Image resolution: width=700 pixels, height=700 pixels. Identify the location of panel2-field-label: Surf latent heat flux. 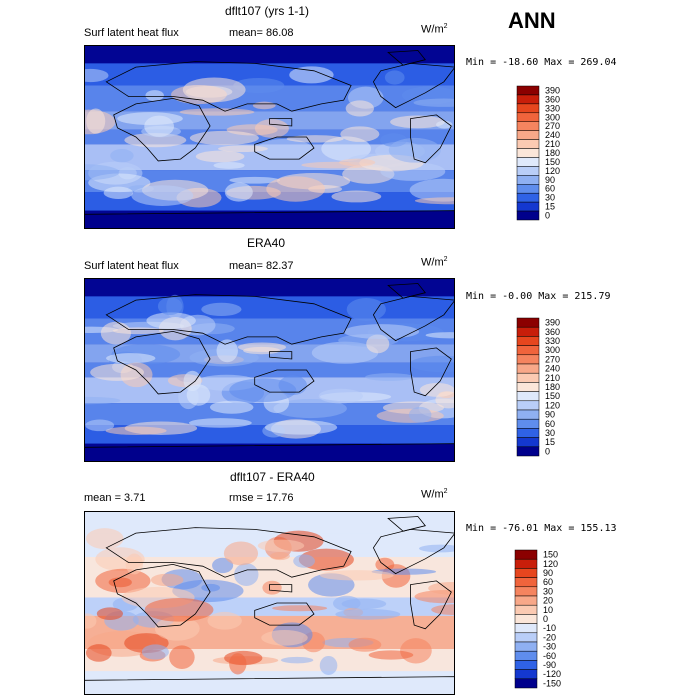
(131, 266).